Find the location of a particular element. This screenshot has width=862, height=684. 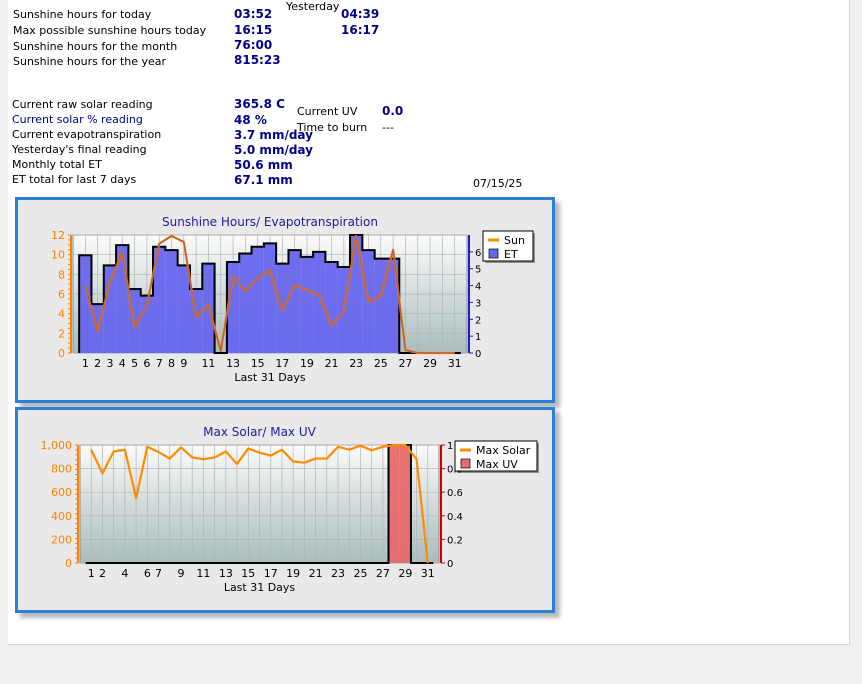

legend-bar-label: ET is located at coordinates (511, 254).